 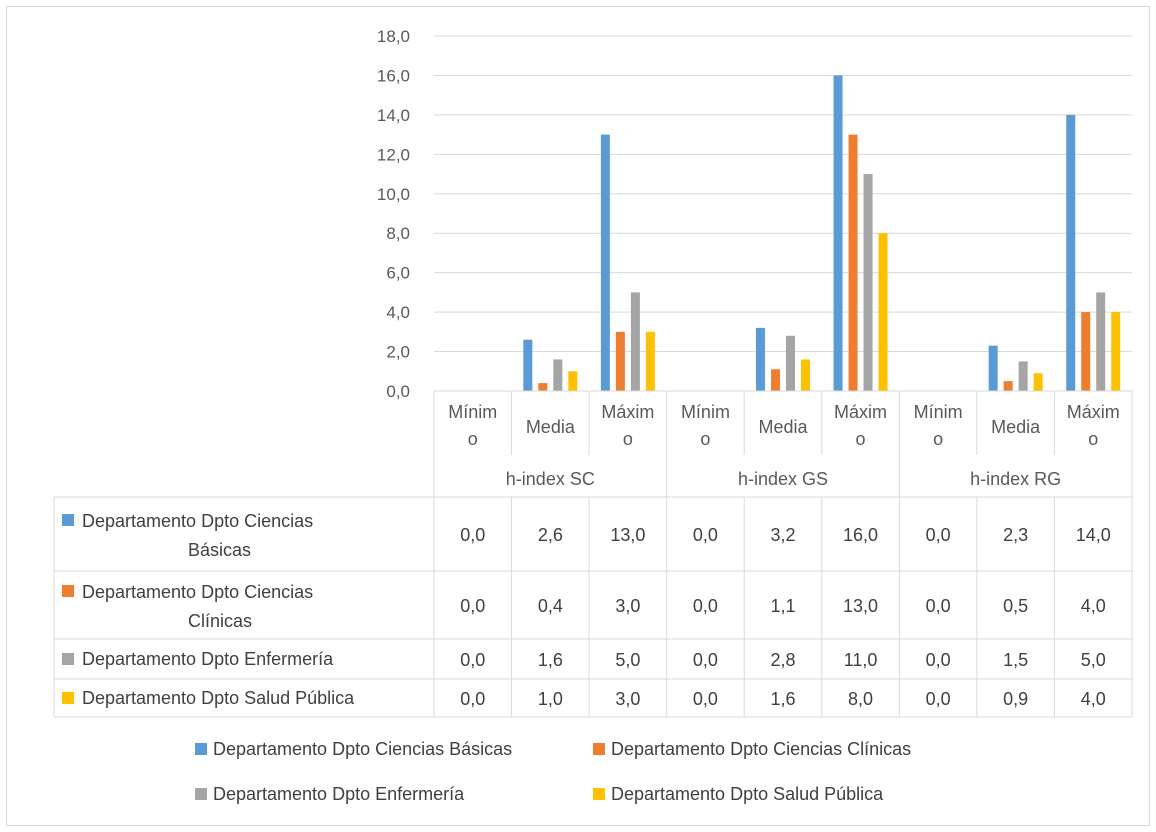 What do you see at coordinates (393, 154) in the screenshot?
I see `y-tick-label: 12,0` at bounding box center [393, 154].